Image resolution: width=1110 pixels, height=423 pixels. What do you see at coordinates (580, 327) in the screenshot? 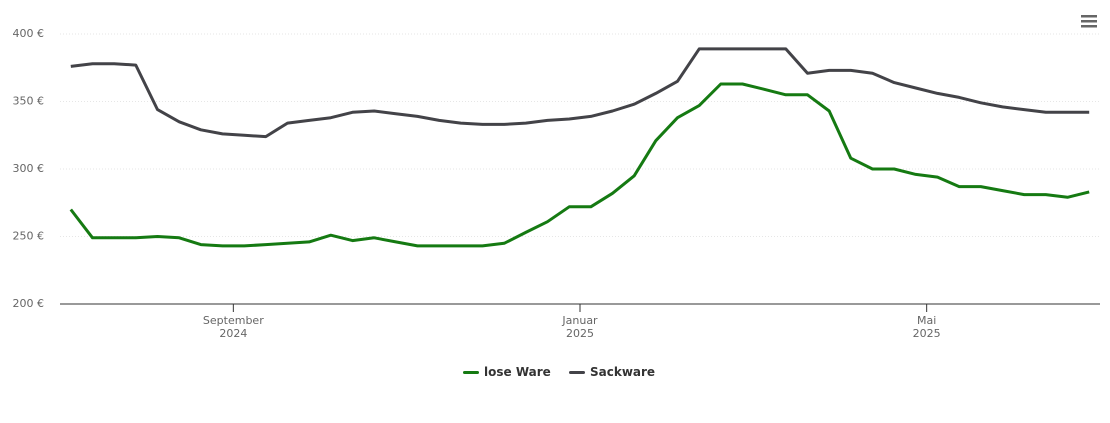
I see `x-tick-label: Januar 2025` at bounding box center [580, 327].